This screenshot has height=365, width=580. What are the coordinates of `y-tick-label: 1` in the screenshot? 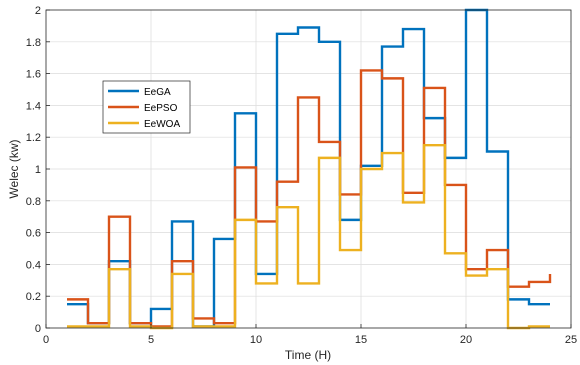 It's located at (38, 170).